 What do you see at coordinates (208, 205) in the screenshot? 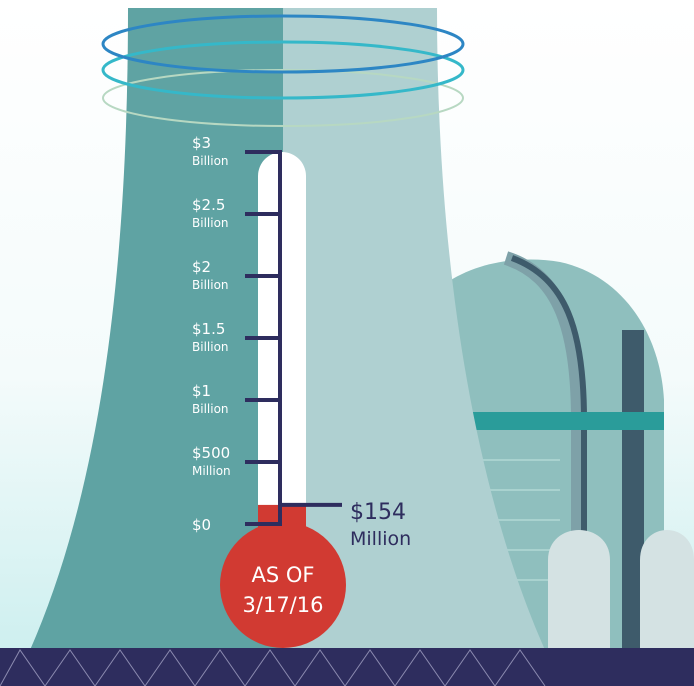
I see `text-line: $2.5` at bounding box center [208, 205].